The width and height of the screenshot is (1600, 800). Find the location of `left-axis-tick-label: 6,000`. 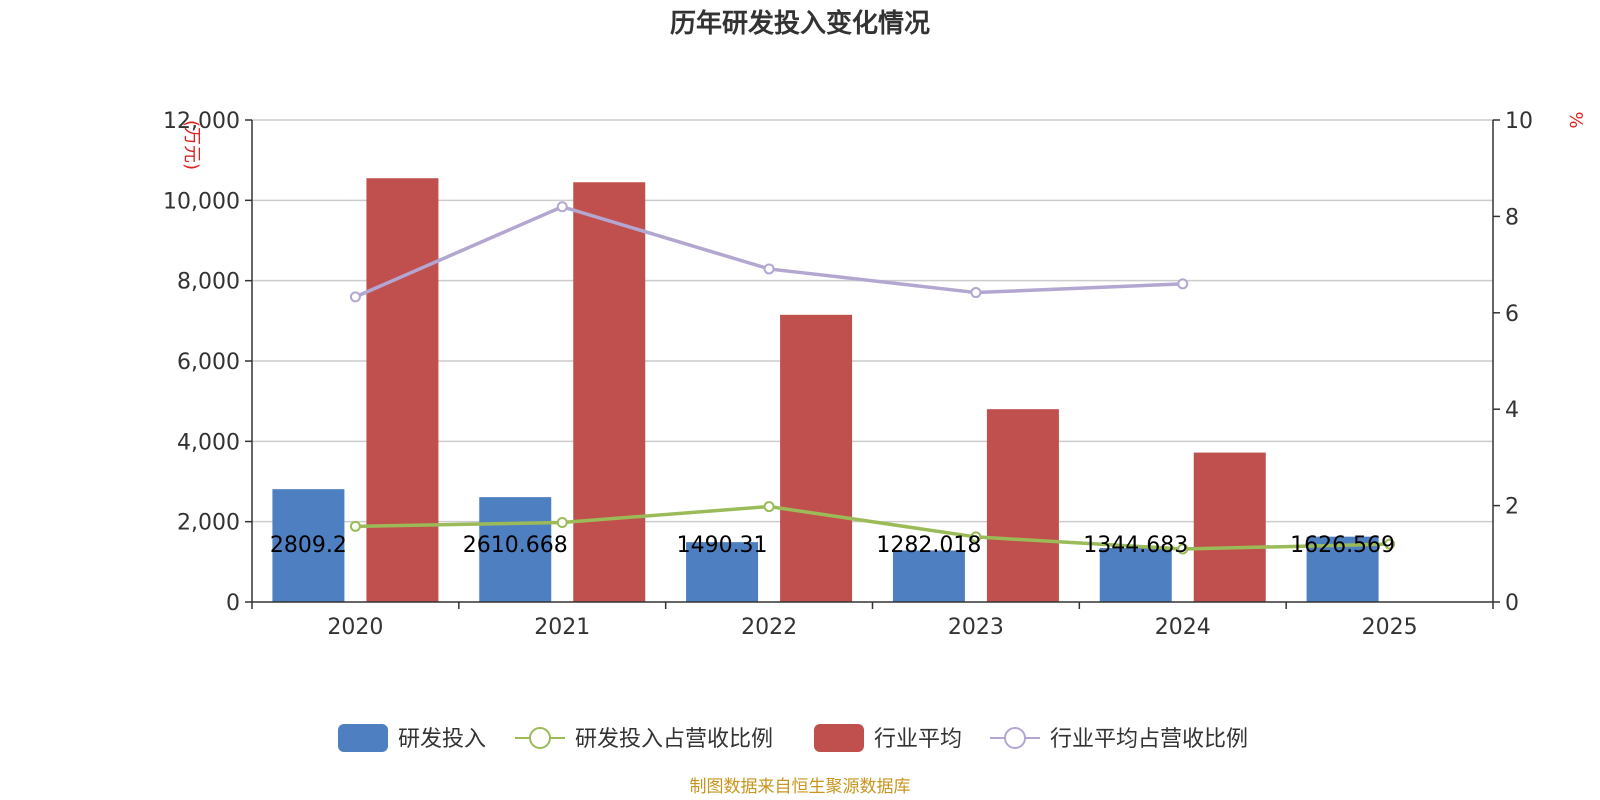

left-axis-tick-label: 6,000 is located at coordinates (208, 362).